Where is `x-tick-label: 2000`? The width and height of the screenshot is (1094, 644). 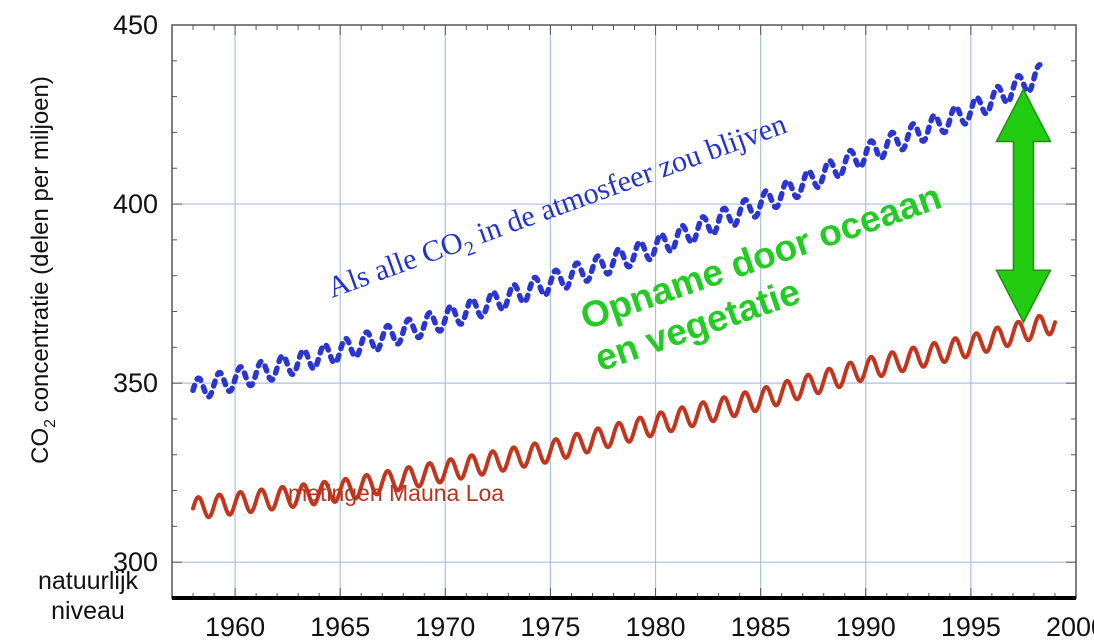
x-tick-label: 2000 is located at coordinates (1070, 627).